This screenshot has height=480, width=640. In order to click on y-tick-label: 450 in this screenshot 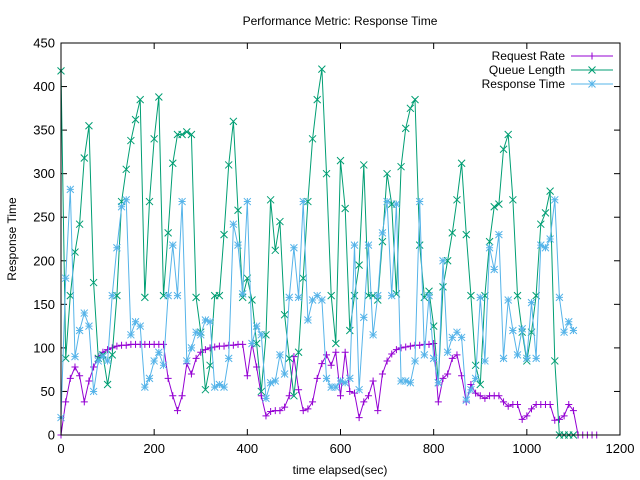, I will do `click(44, 43)`.